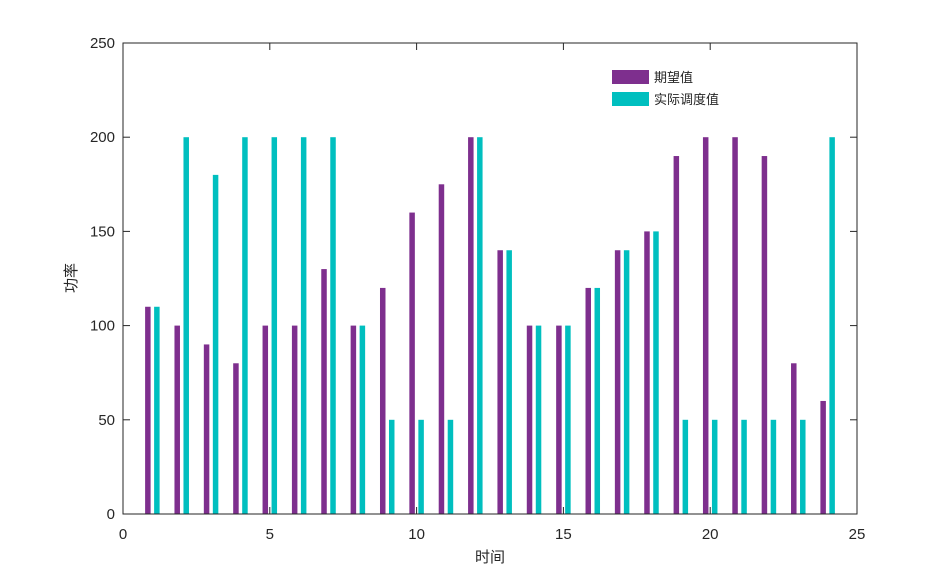 The width and height of the screenshot is (948, 578). What do you see at coordinates (123, 534) in the screenshot?
I see `x-tick-label-0: 0` at bounding box center [123, 534].